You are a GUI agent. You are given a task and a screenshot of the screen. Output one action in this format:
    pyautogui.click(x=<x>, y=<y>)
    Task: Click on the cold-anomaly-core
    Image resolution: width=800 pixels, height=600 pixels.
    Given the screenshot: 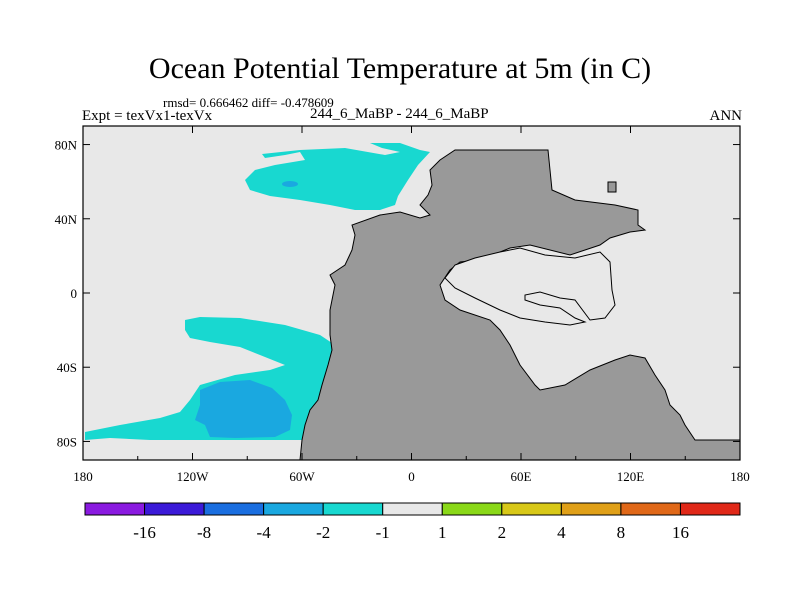 What is the action you would take?
    pyautogui.click(x=243, y=409)
    